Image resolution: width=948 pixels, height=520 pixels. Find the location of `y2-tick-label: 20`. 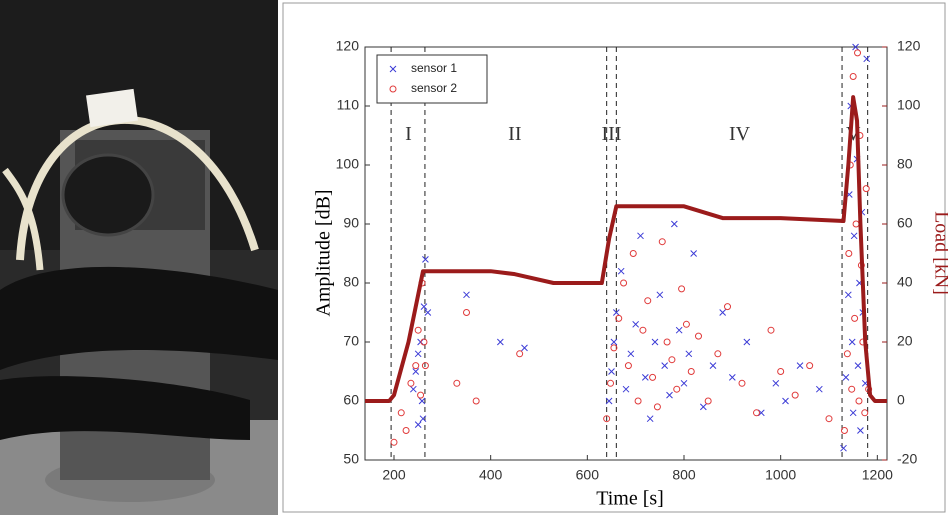

y2-tick-label: 20 is located at coordinates (905, 341).